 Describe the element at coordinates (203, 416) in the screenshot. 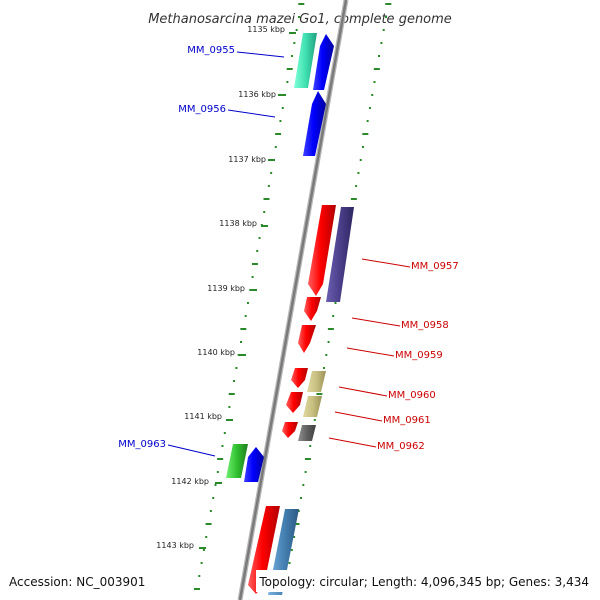

I see `tick-label: 1141 kbp` at that location.